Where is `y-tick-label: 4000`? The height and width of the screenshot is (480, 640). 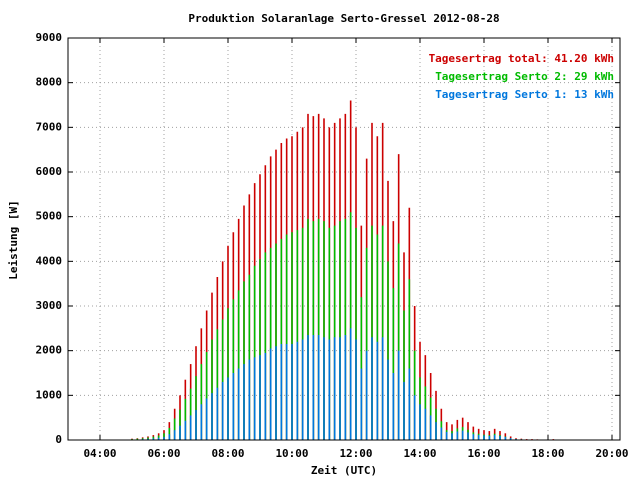 y-tick-label: 4000 is located at coordinates (49, 260).